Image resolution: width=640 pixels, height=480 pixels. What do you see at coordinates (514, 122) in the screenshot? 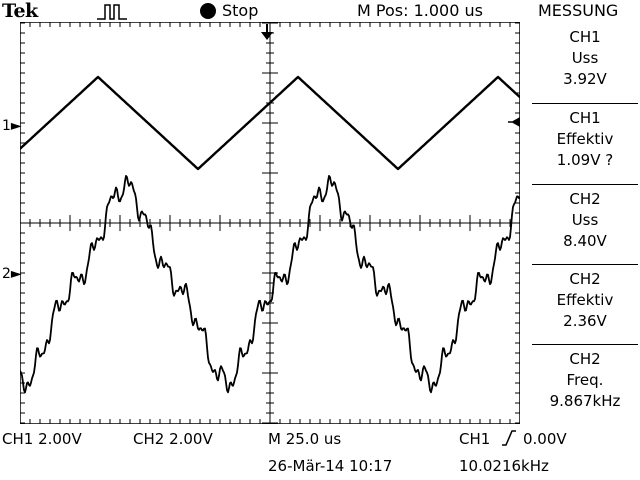
I see `trigger-level-icon` at bounding box center [514, 122].